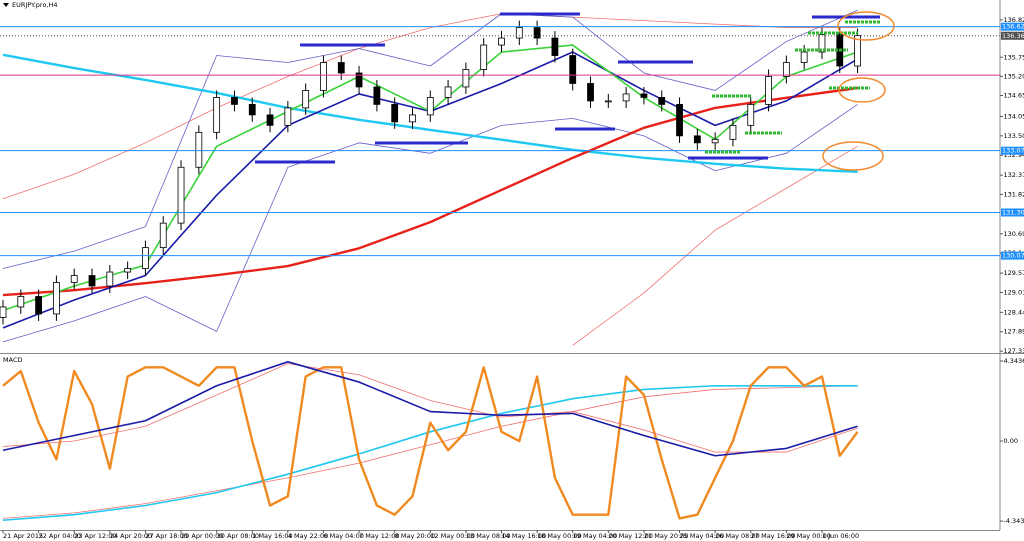  What do you see at coordinates (452, 536) in the screenshot?
I see `x-tick-label: 12 May 00:00` at bounding box center [452, 536].